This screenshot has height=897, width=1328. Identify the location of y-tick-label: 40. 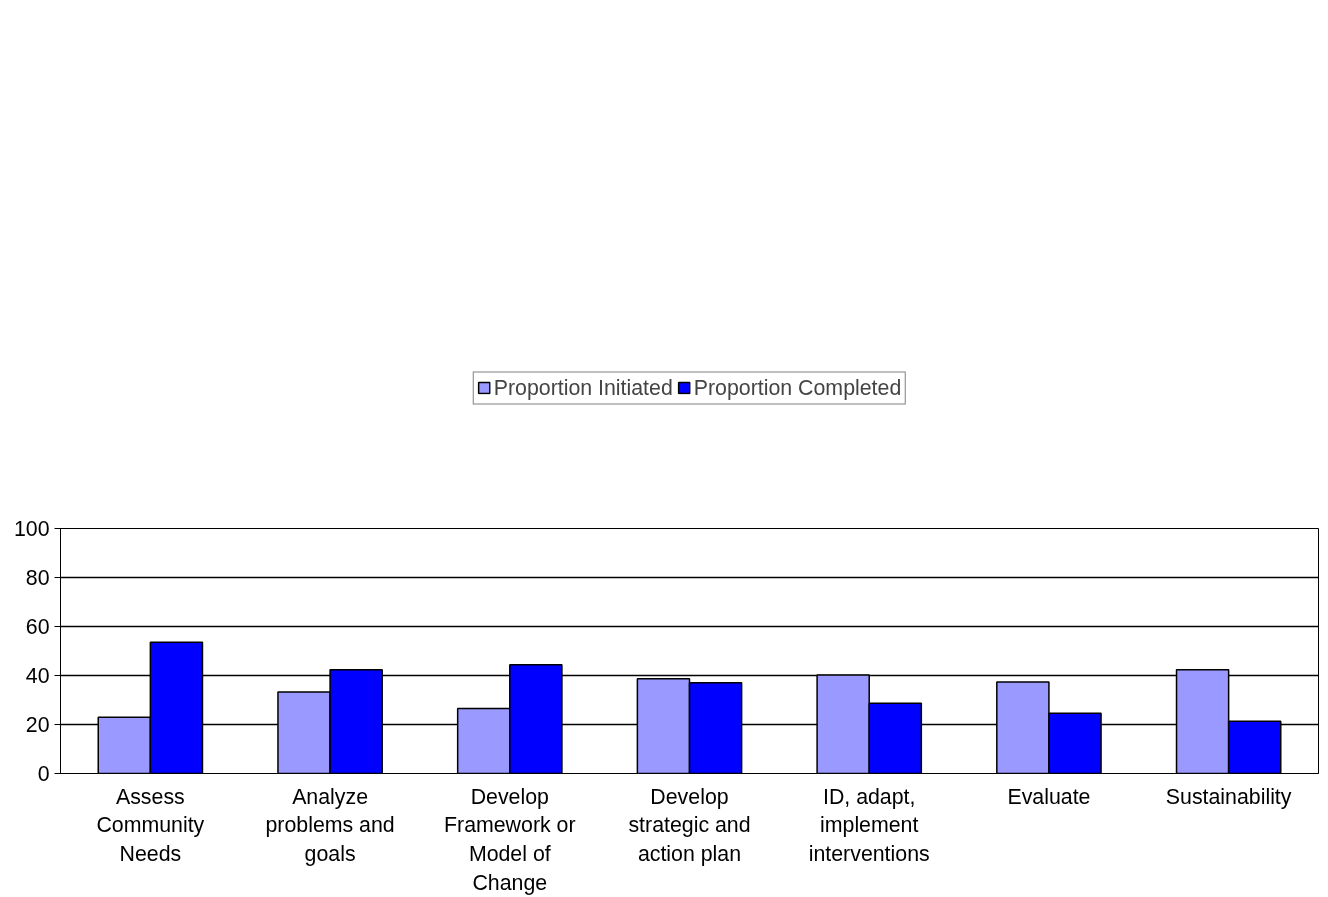
(37, 676).